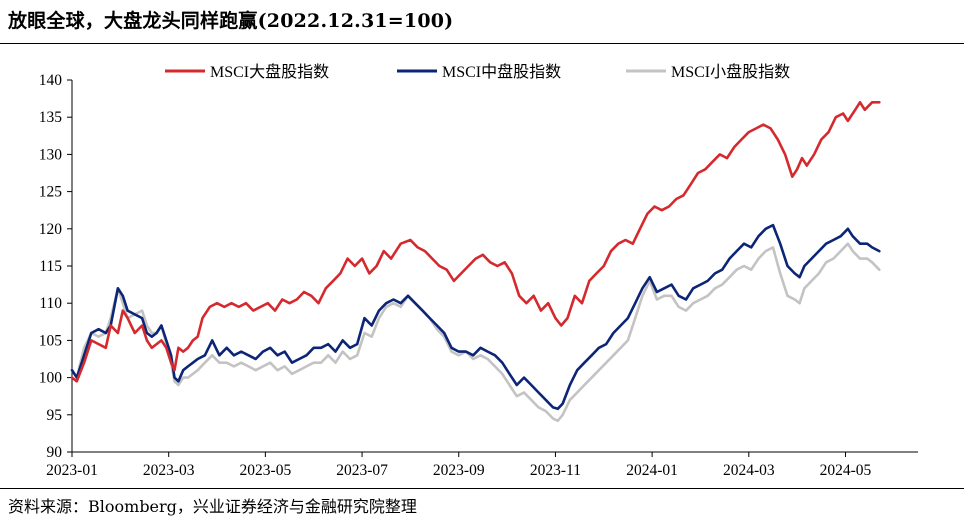 Image resolution: width=964 pixels, height=522 pixels. Describe the element at coordinates (482, 488) in the screenshot. I see `source-divider` at that location.